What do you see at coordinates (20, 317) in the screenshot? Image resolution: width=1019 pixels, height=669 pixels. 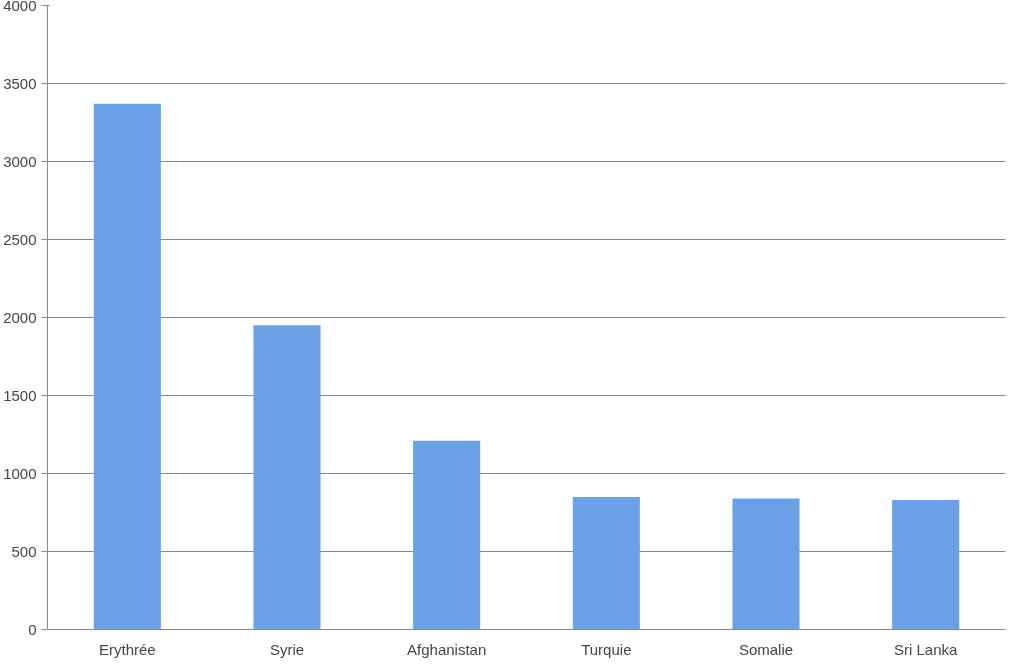 I see `y-tick-label: 2000` at bounding box center [20, 317].